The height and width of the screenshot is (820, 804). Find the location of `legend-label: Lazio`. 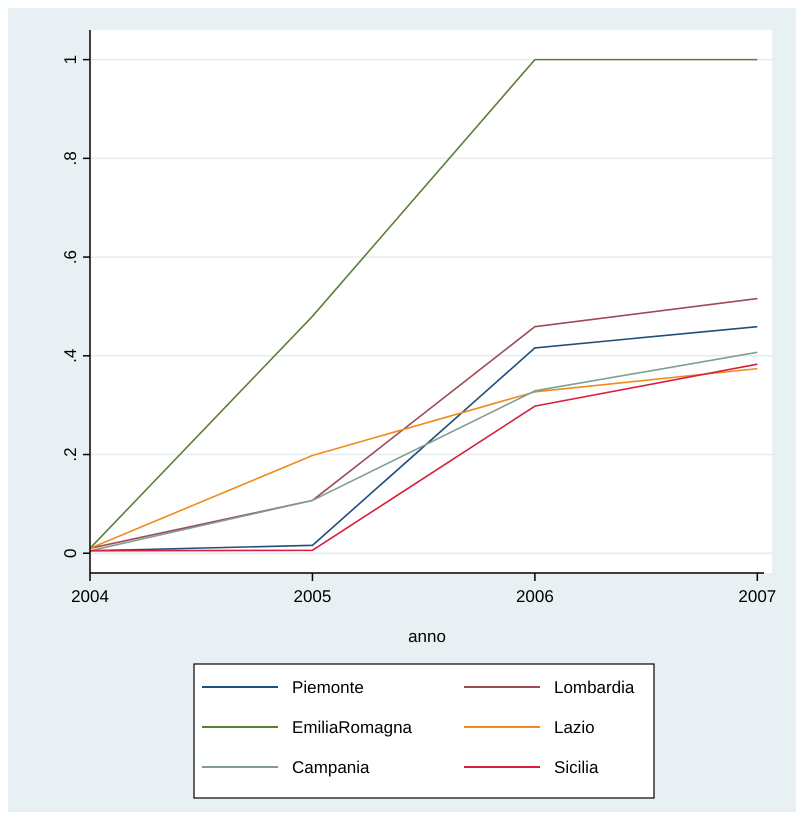

legend-label: Lazio is located at coordinates (574, 727).